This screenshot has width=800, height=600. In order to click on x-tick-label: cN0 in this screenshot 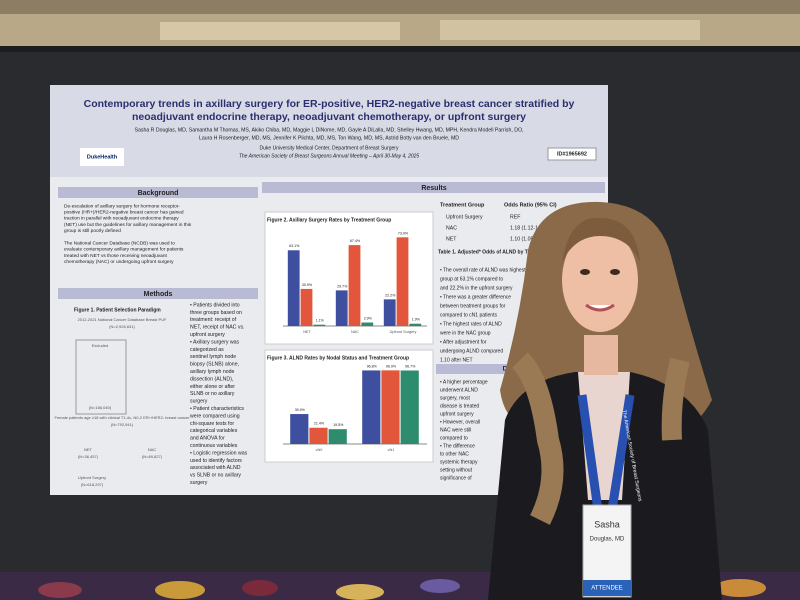, I will do `click(319, 450)`.